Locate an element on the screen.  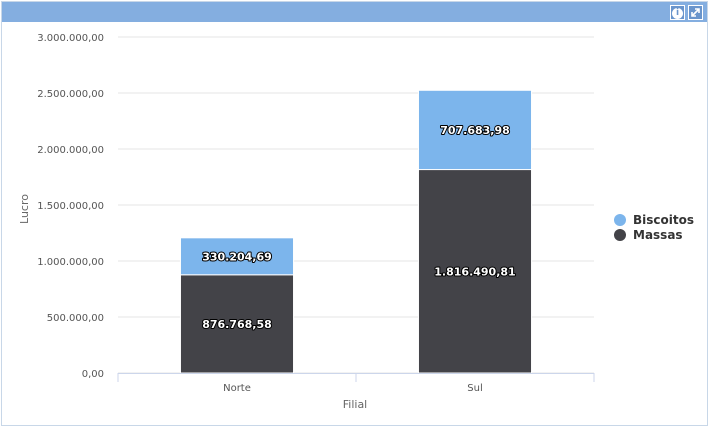
y-tick-label: 3.000.000,00 is located at coordinates (70, 38).